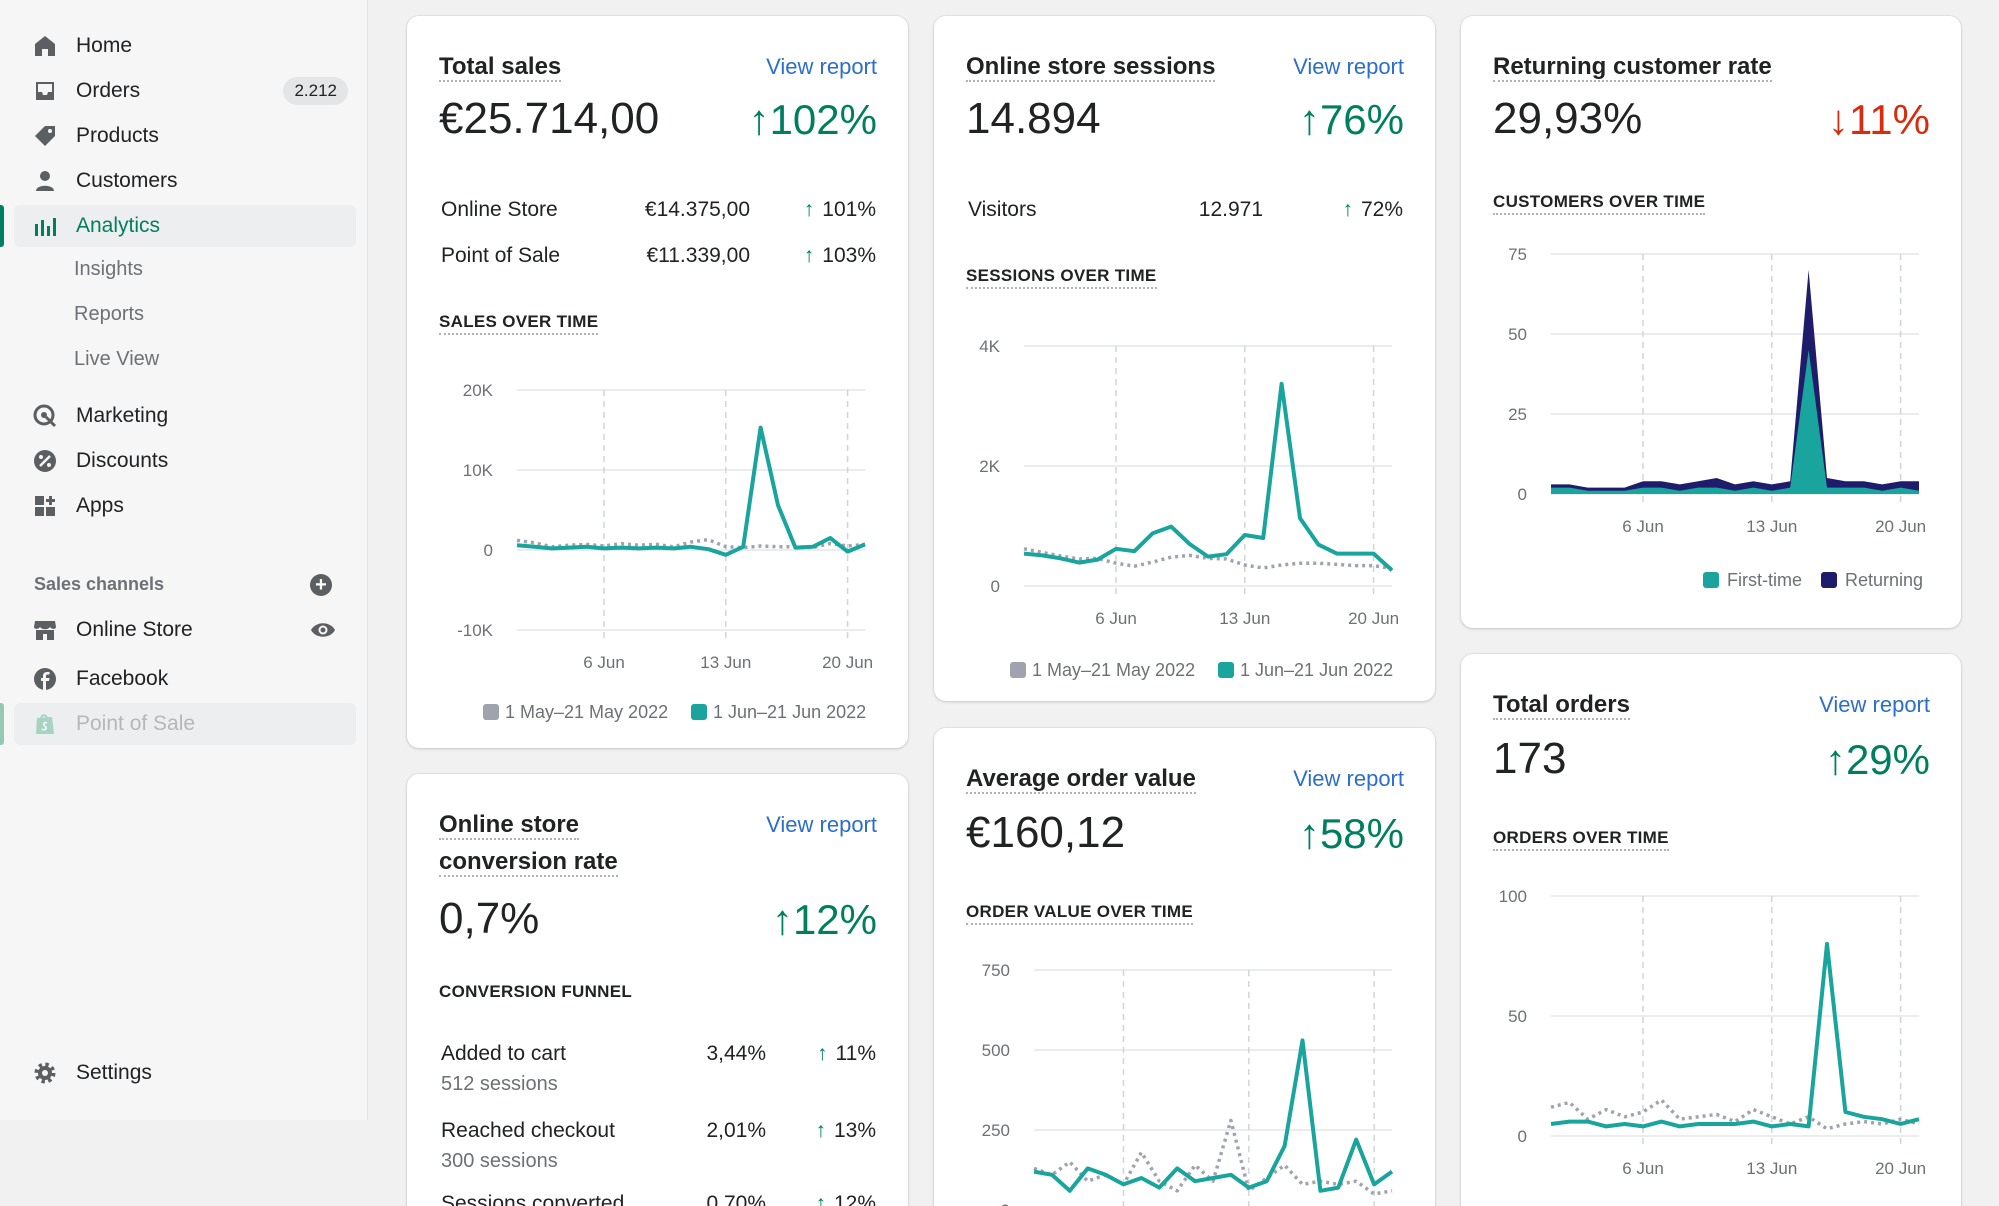 The height and width of the screenshot is (1206, 1999). What do you see at coordinates (185, 46) in the screenshot?
I see `sidebar-item-home: Home` at bounding box center [185, 46].